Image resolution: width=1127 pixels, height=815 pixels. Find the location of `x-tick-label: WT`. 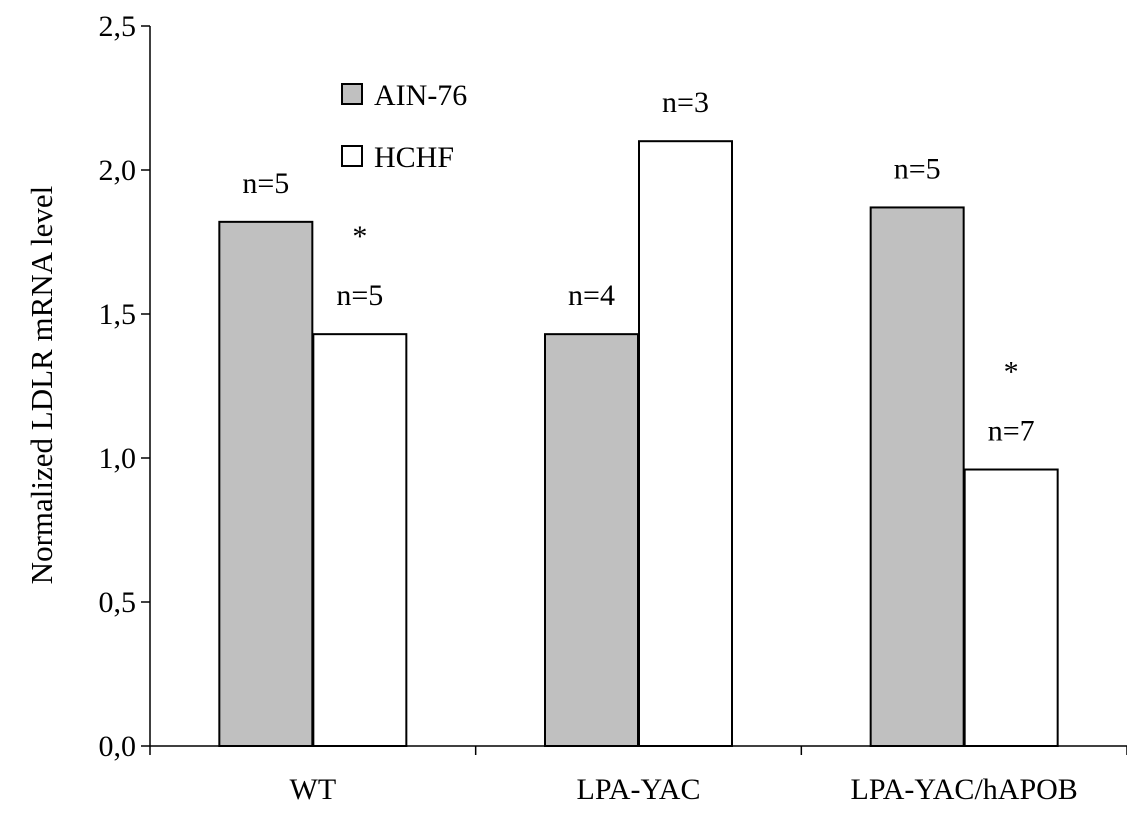

x-tick-label: WT is located at coordinates (313, 789).